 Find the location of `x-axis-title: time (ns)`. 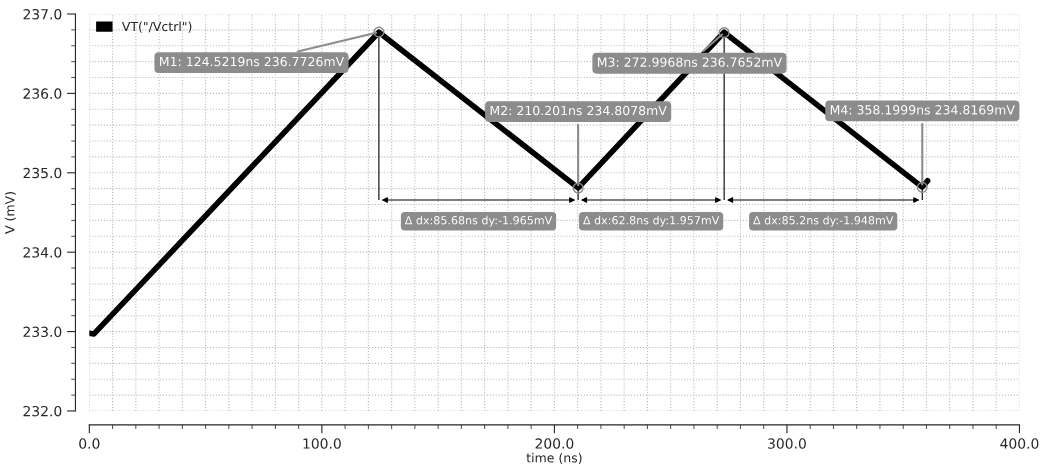

x-axis-title: time (ns) is located at coordinates (554, 458).